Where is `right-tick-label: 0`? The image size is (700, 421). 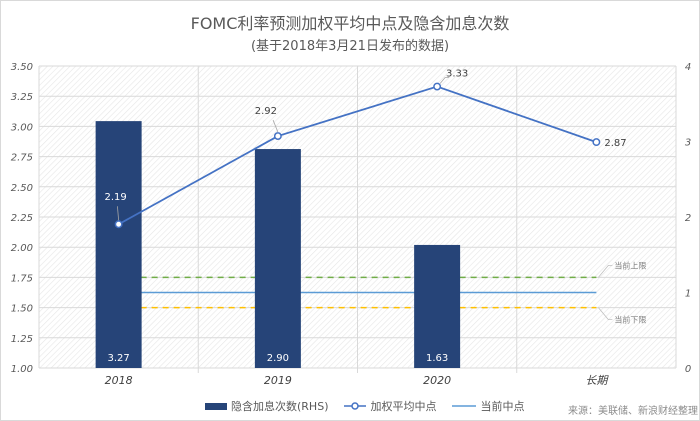 right-tick-label: 0 is located at coordinates (688, 369).